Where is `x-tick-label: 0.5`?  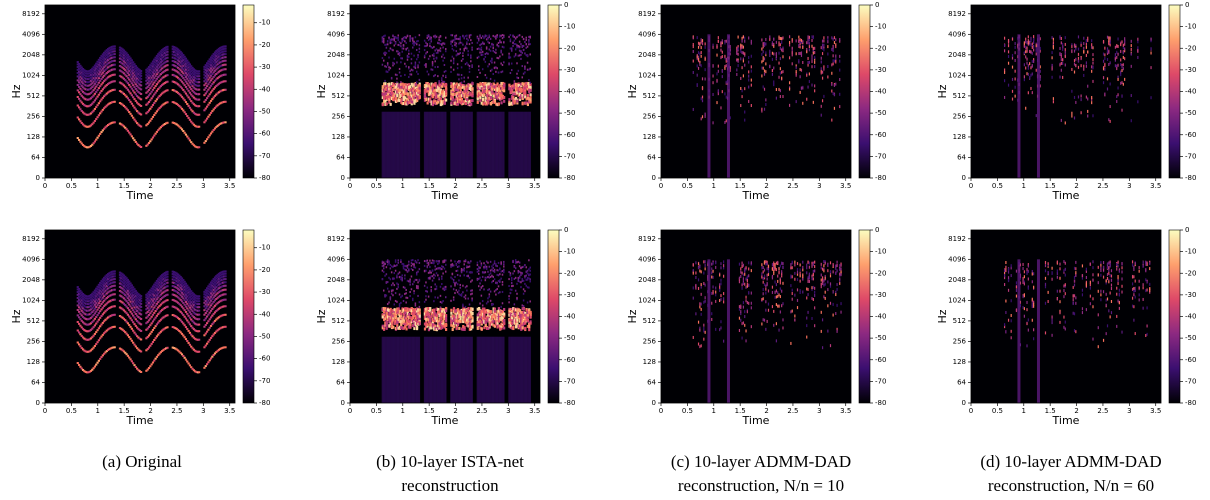 x-tick-label: 0.5 is located at coordinates (376, 186).